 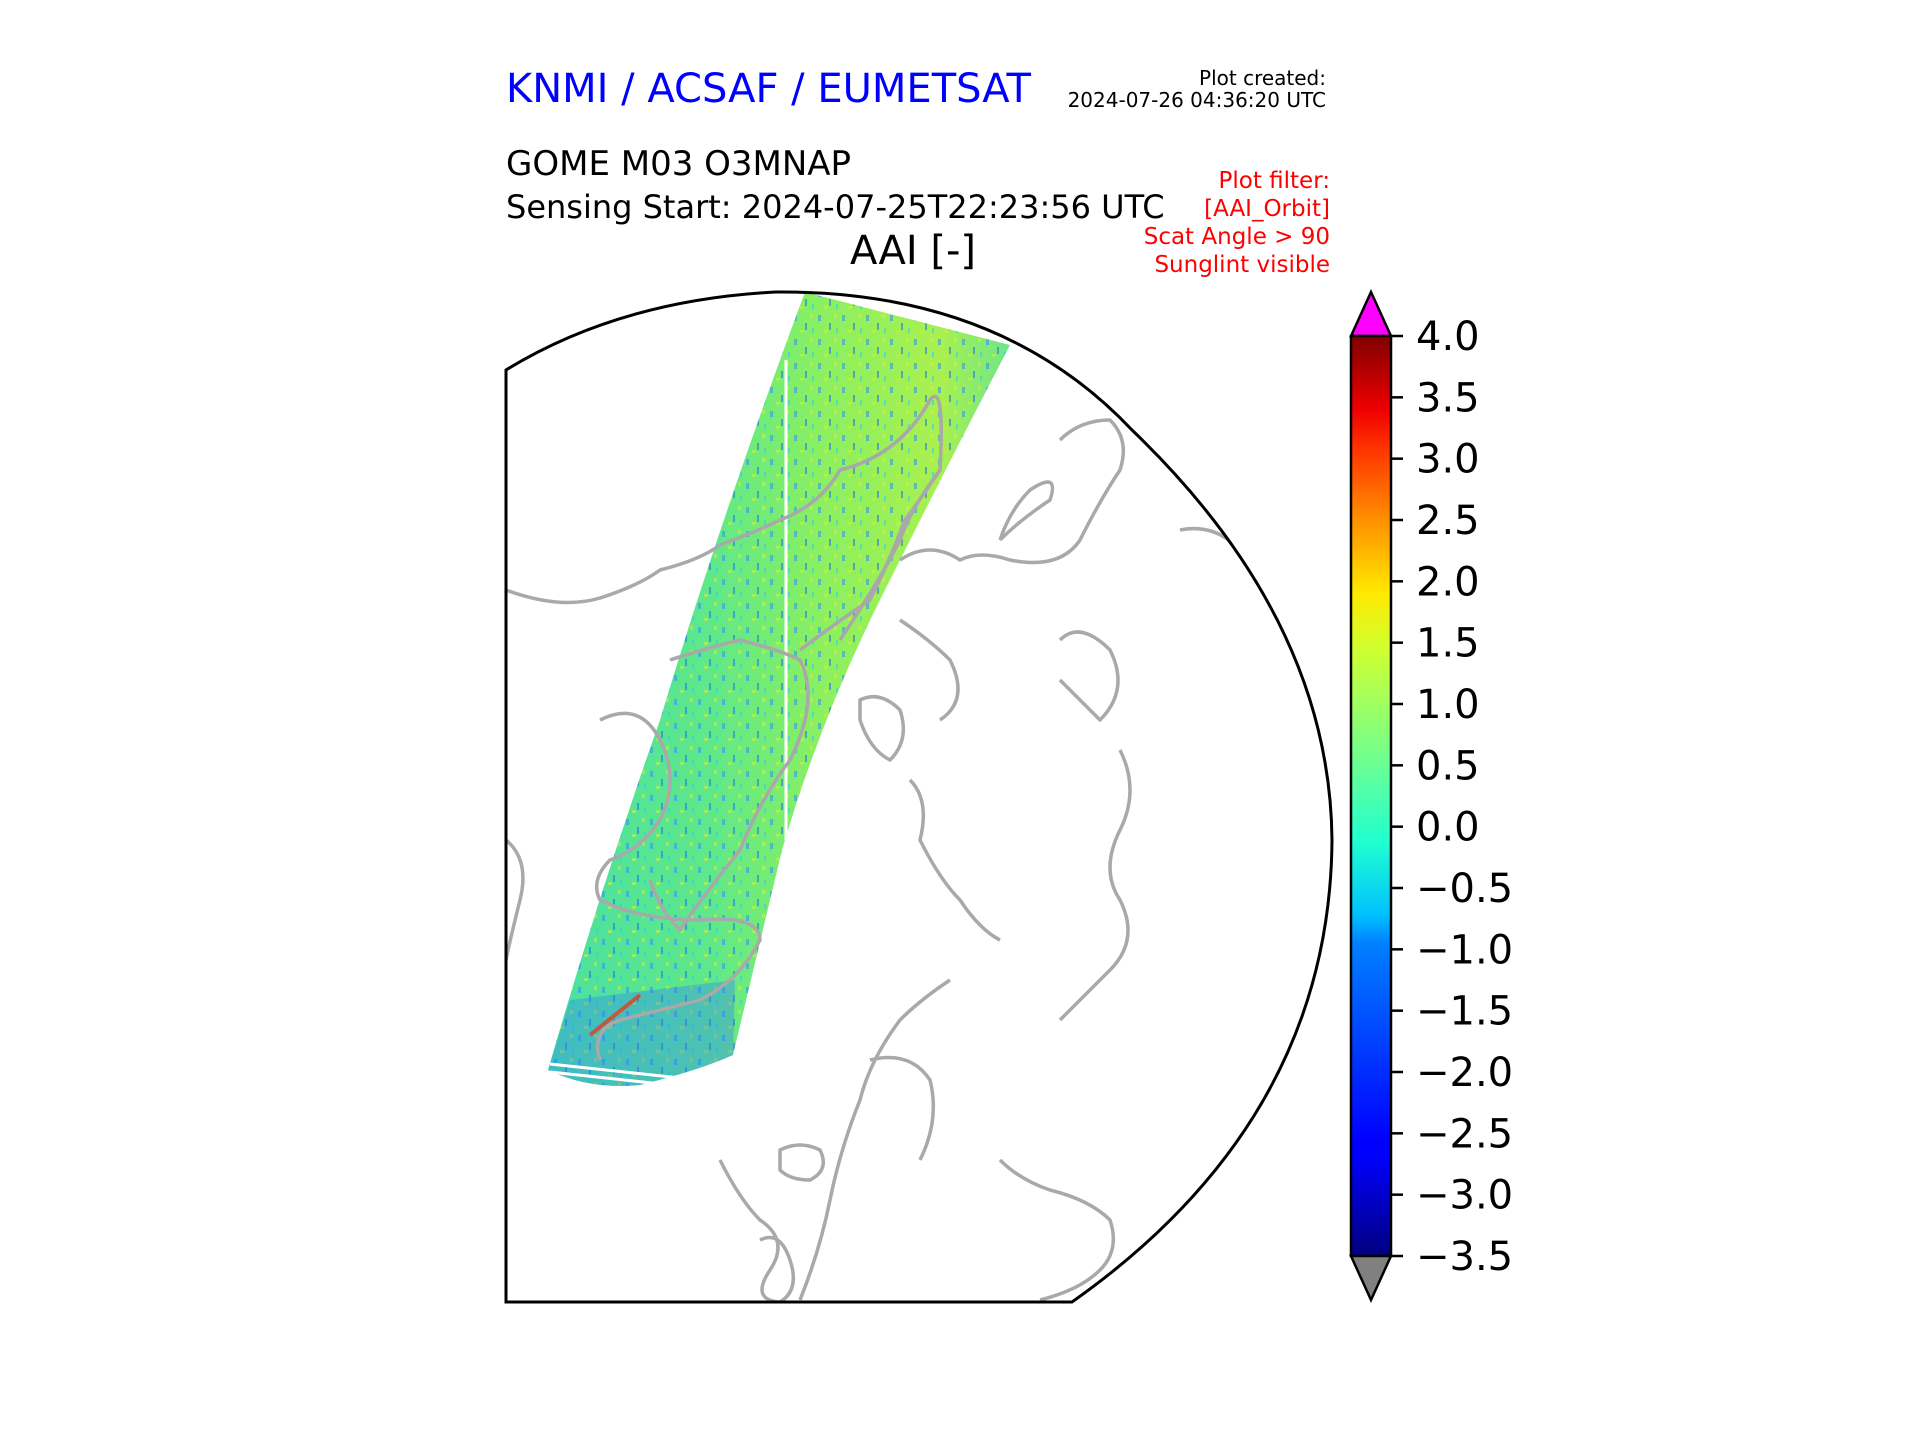 What do you see at coordinates (1095, 885) in the screenshot?
I see `coast-russia-arctic` at bounding box center [1095, 885].